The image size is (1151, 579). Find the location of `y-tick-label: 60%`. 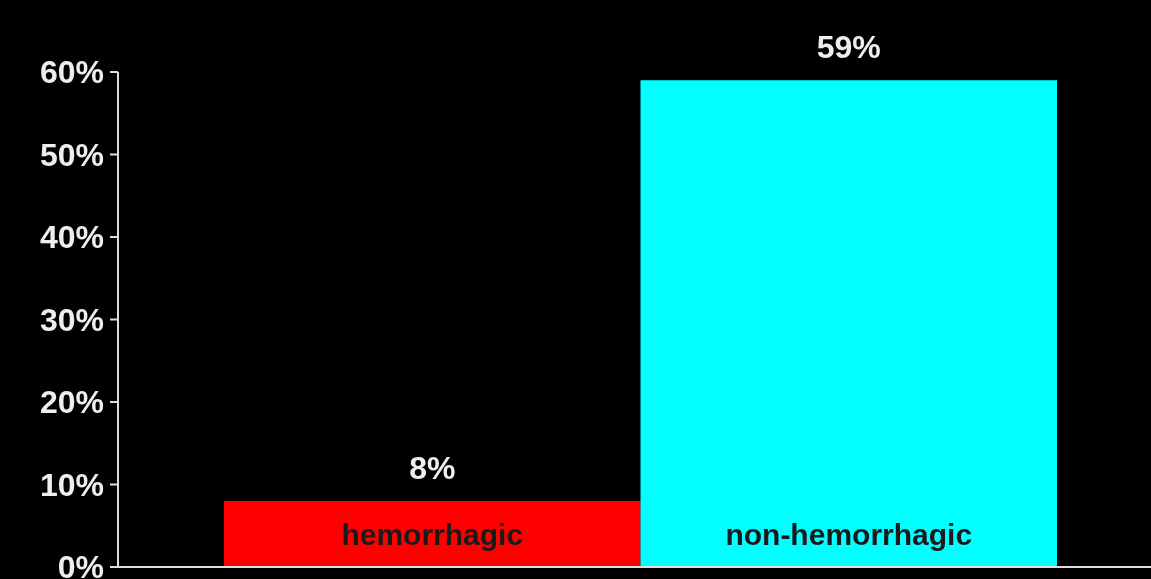

y-tick-label: 60% is located at coordinates (71, 72).